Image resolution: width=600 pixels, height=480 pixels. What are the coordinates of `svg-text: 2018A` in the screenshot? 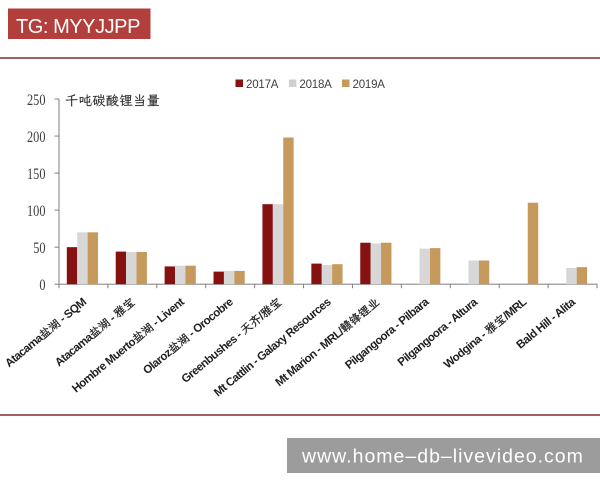 It's located at (315, 85).